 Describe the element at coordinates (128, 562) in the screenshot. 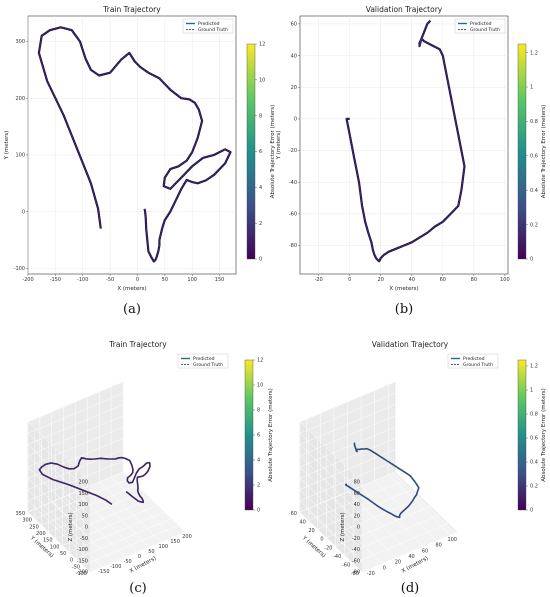

I see `x-tick-label: -50` at that location.